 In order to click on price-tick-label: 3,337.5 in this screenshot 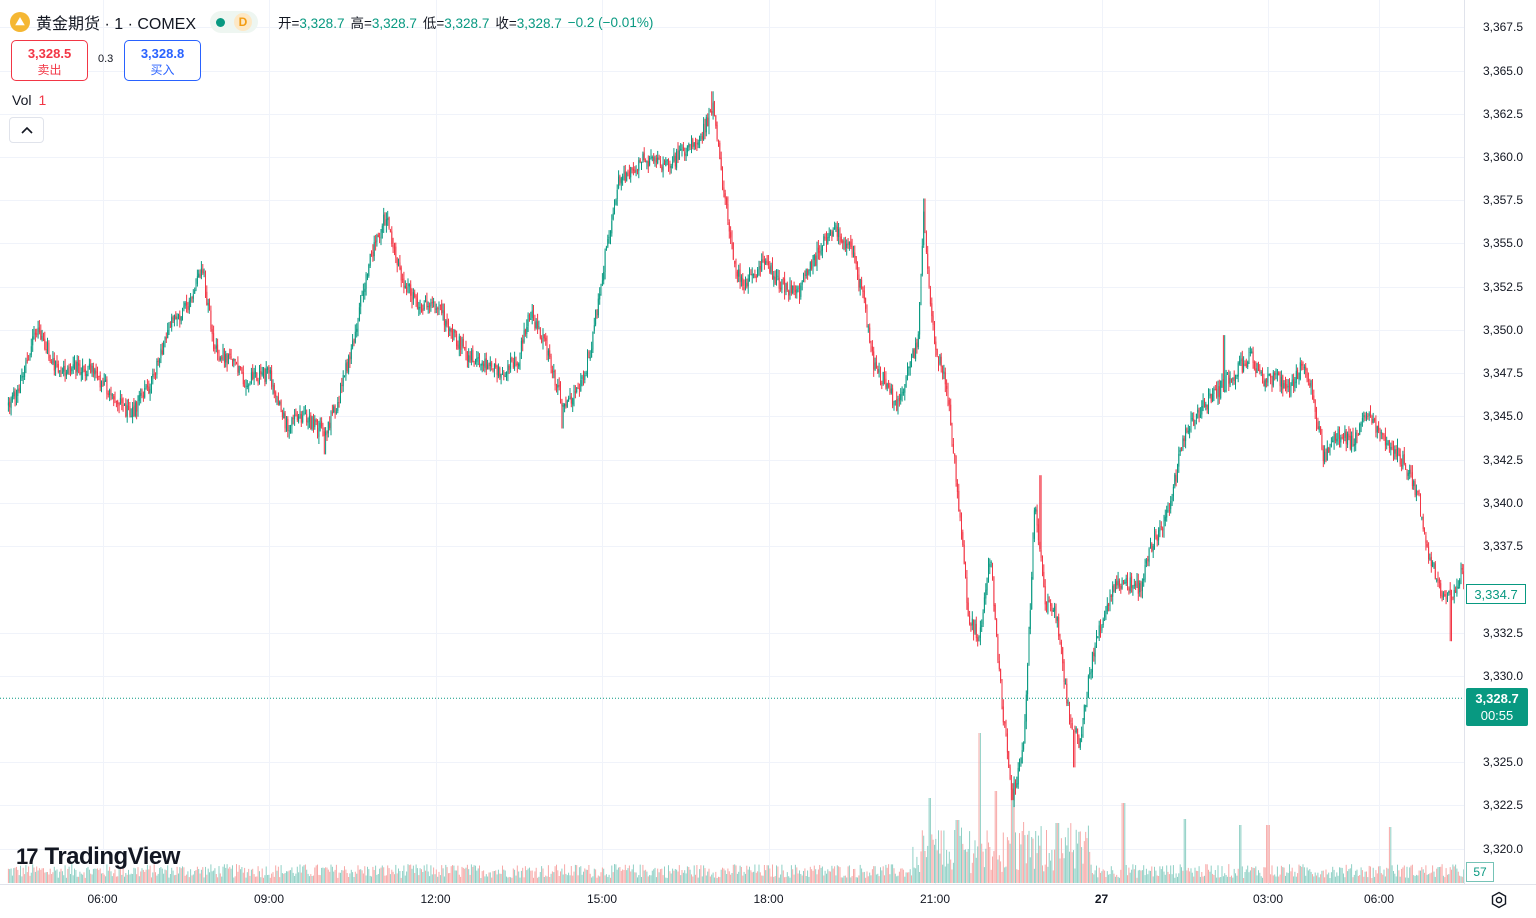, I will do `click(1502, 546)`.